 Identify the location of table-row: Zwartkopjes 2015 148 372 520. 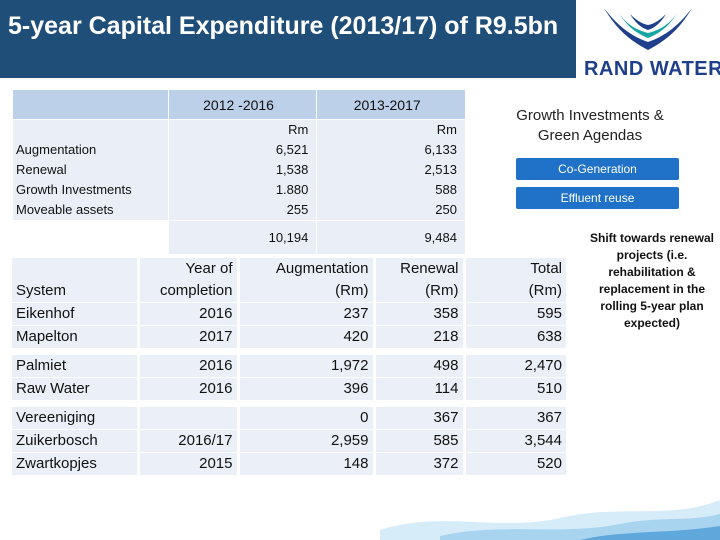
(289, 464).